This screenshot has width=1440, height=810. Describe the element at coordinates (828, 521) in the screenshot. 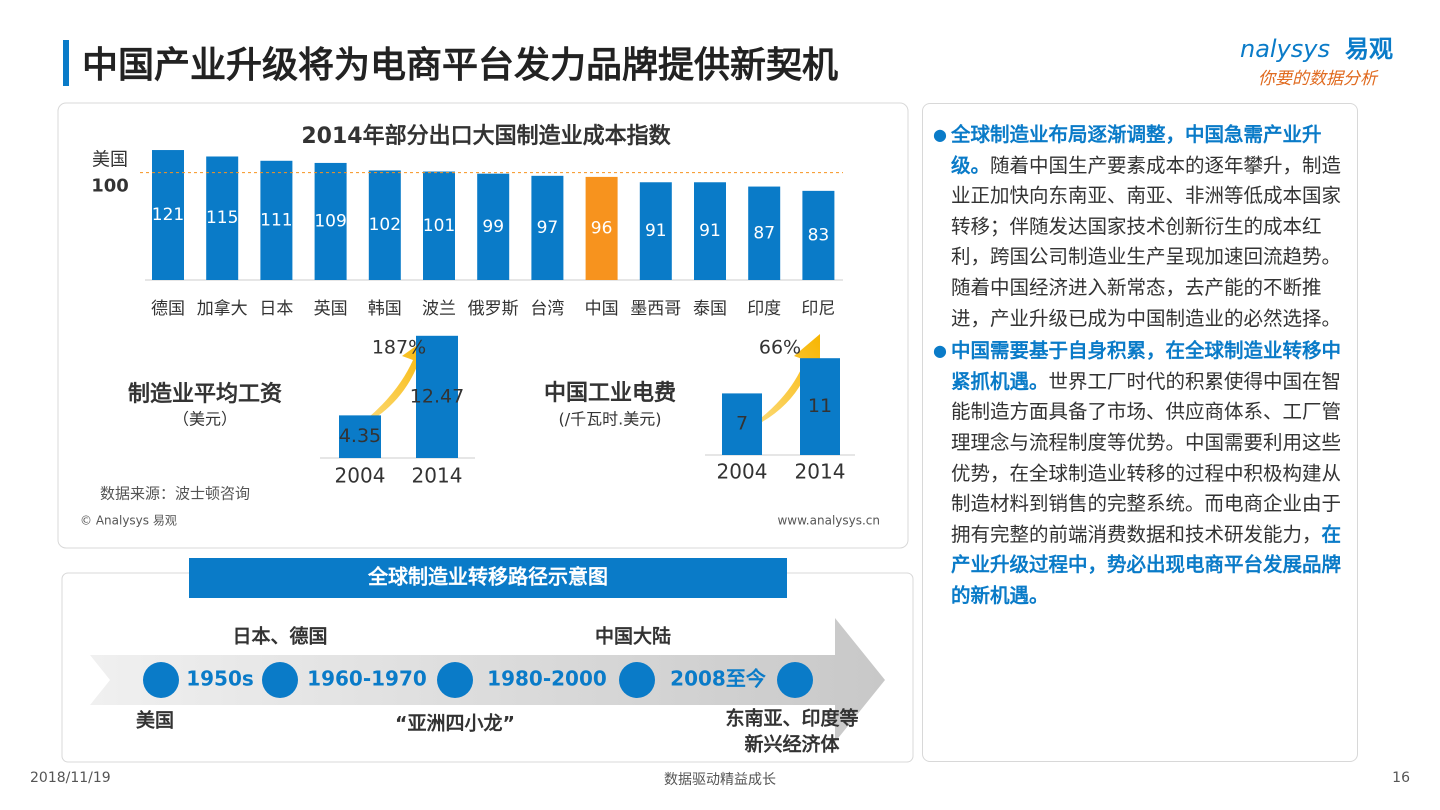

I see `url: www.analysys.cn` at that location.